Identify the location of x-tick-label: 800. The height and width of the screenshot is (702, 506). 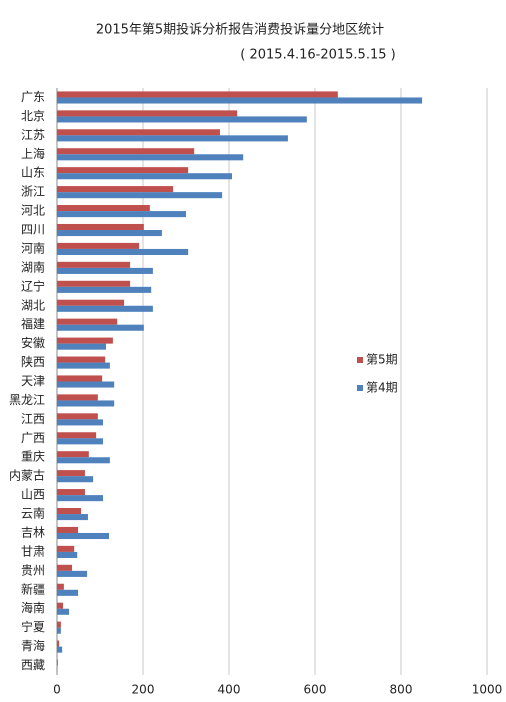
(401, 690).